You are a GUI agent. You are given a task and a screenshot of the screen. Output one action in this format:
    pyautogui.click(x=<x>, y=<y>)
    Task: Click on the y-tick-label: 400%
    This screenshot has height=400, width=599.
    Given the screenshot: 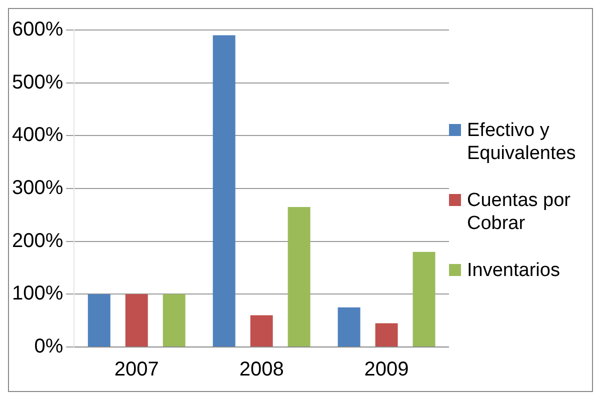 What is the action you would take?
    pyautogui.click(x=38, y=135)
    